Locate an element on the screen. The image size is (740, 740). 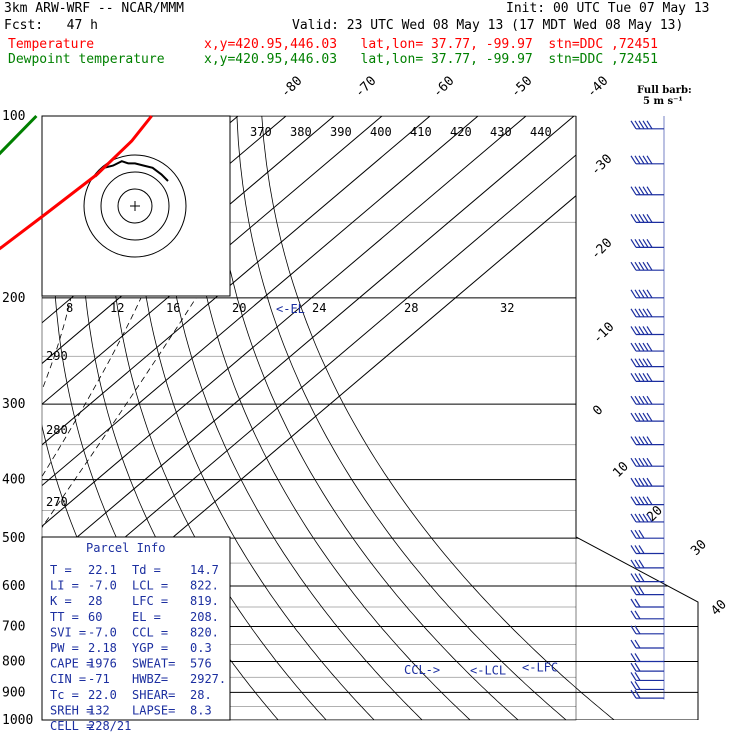
dewpoint-series-name: Dewpoint temperature is located at coordinates (86, 59).